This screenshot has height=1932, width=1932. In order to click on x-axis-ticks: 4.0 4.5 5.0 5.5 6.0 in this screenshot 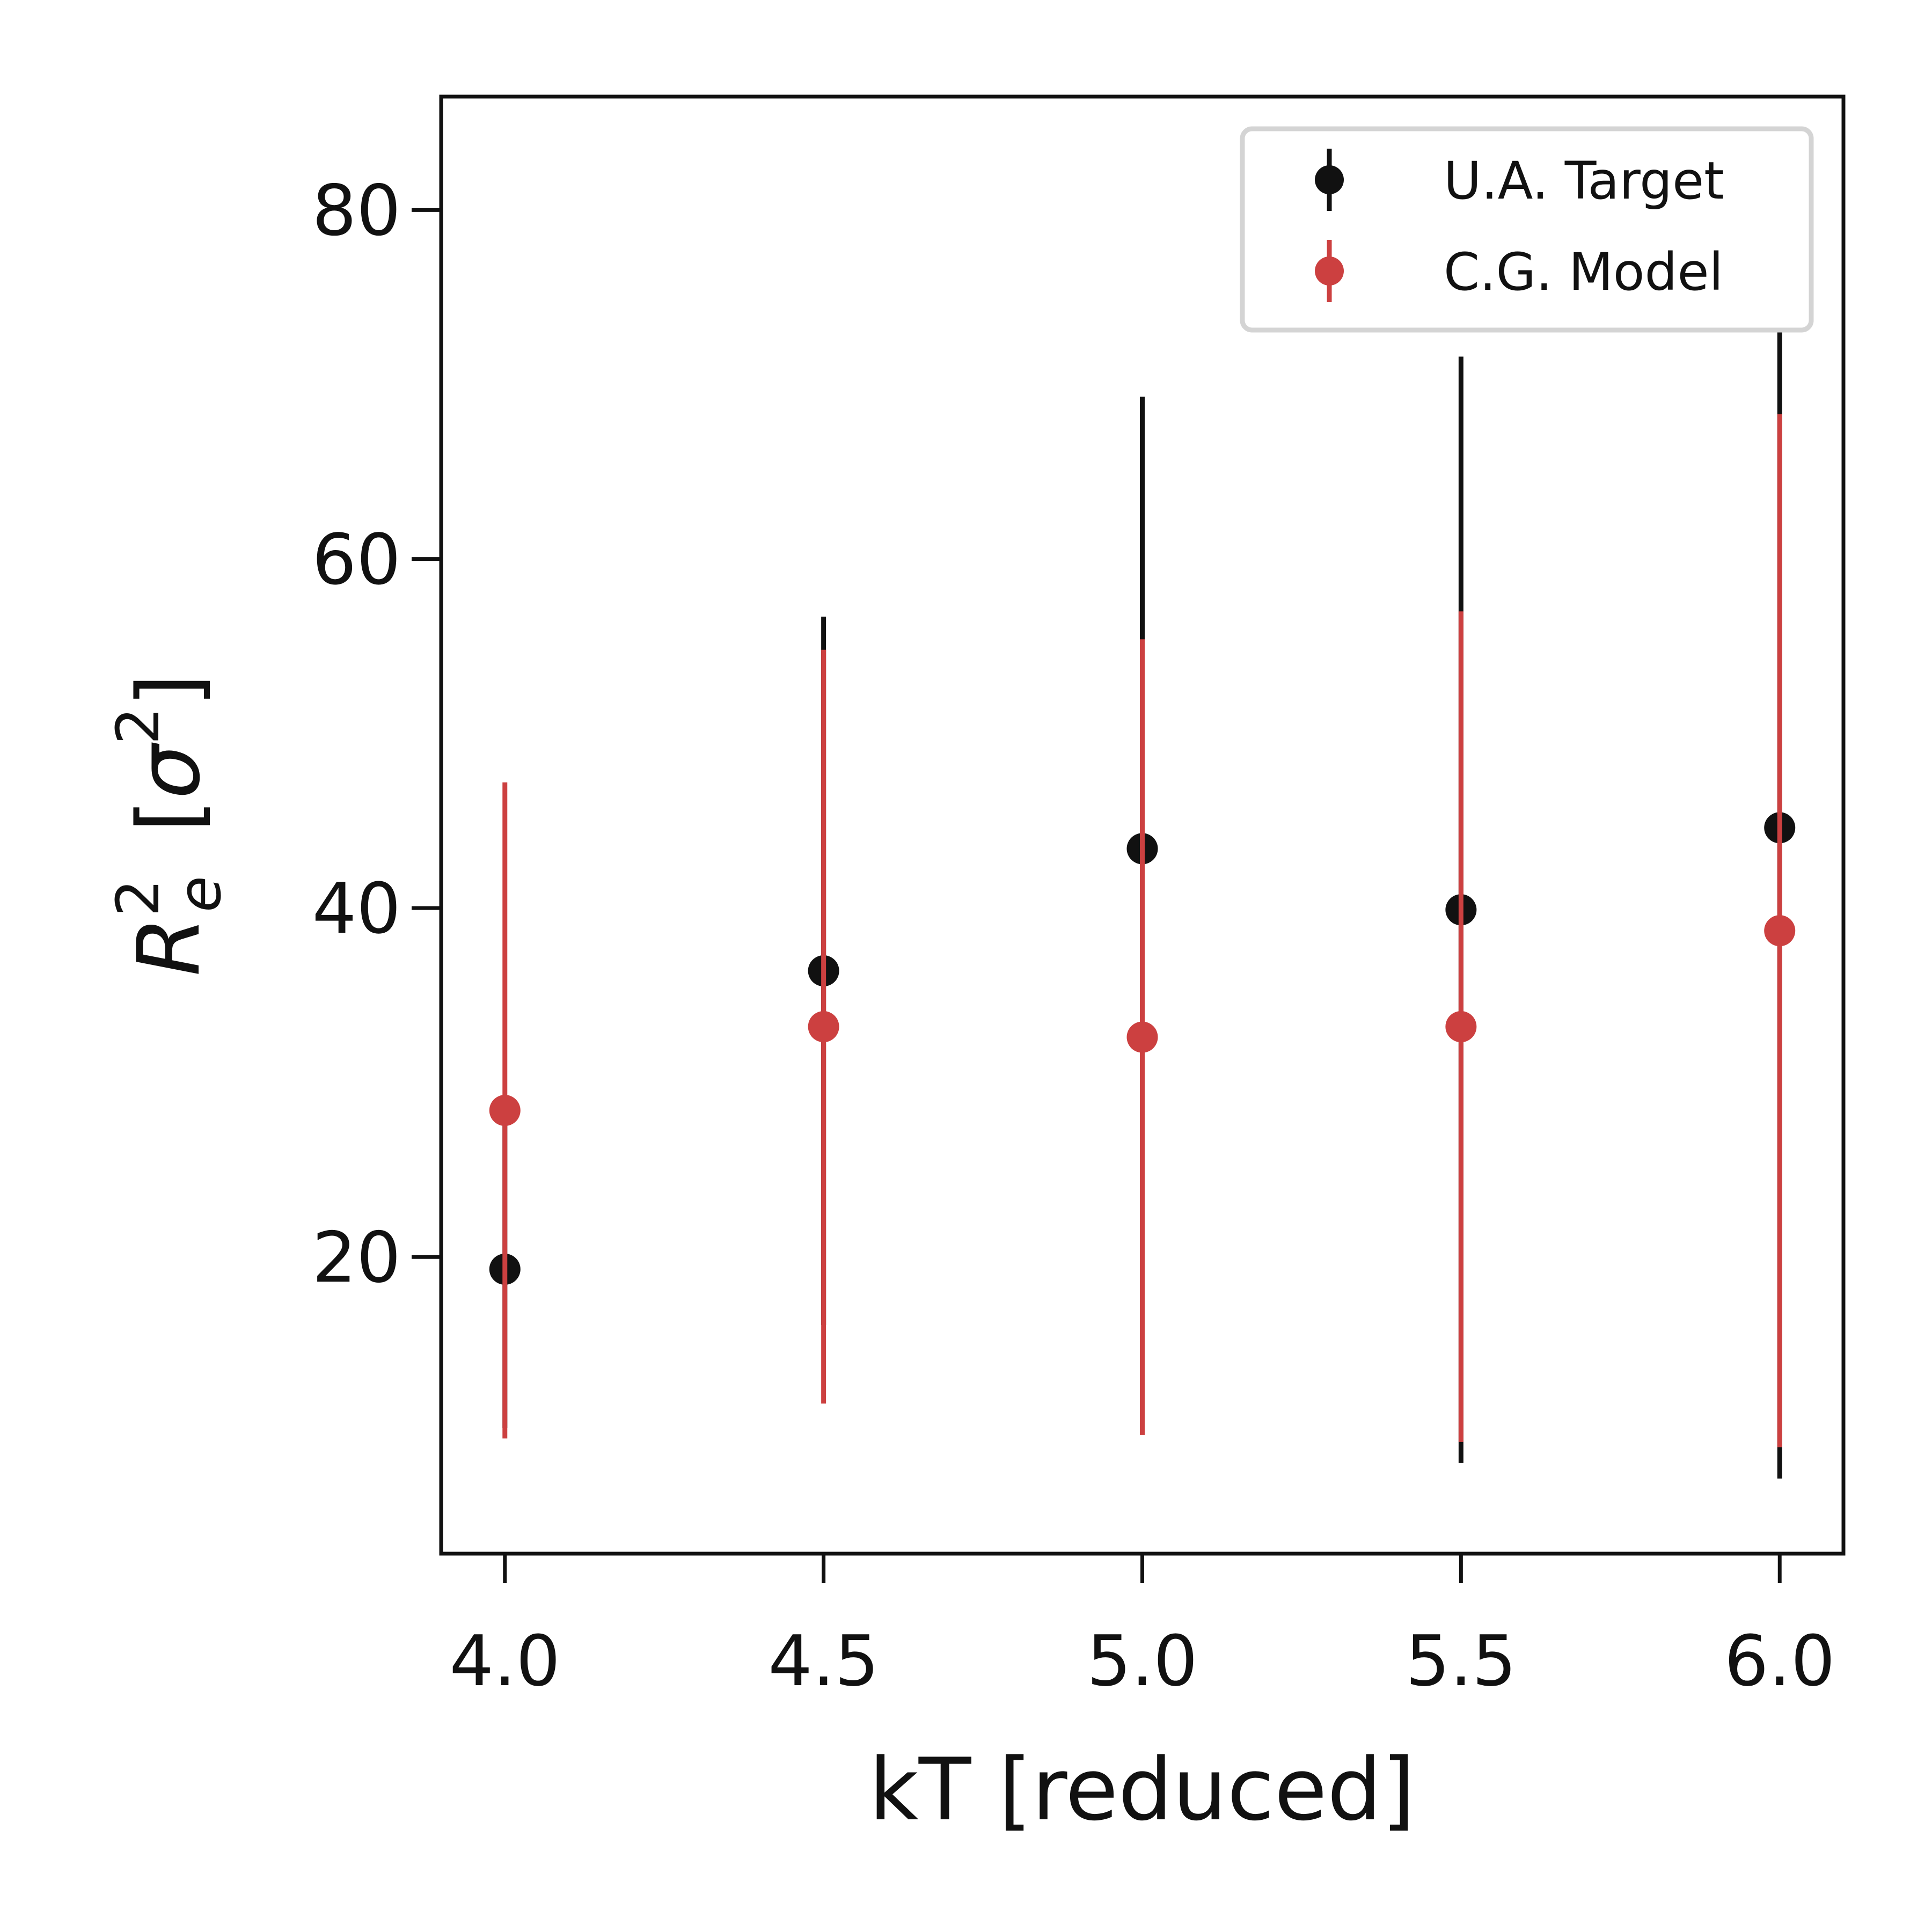, I will do `click(1142, 1628)`.